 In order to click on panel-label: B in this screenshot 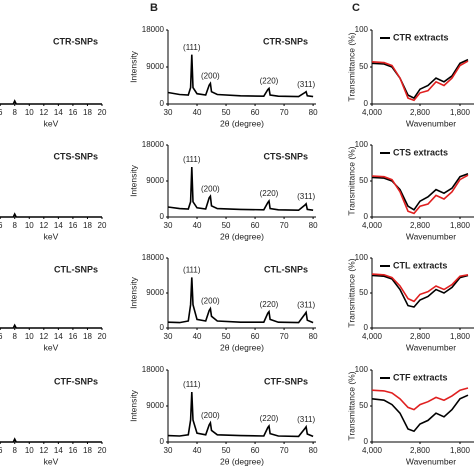, I will do `click(154, 8)`.